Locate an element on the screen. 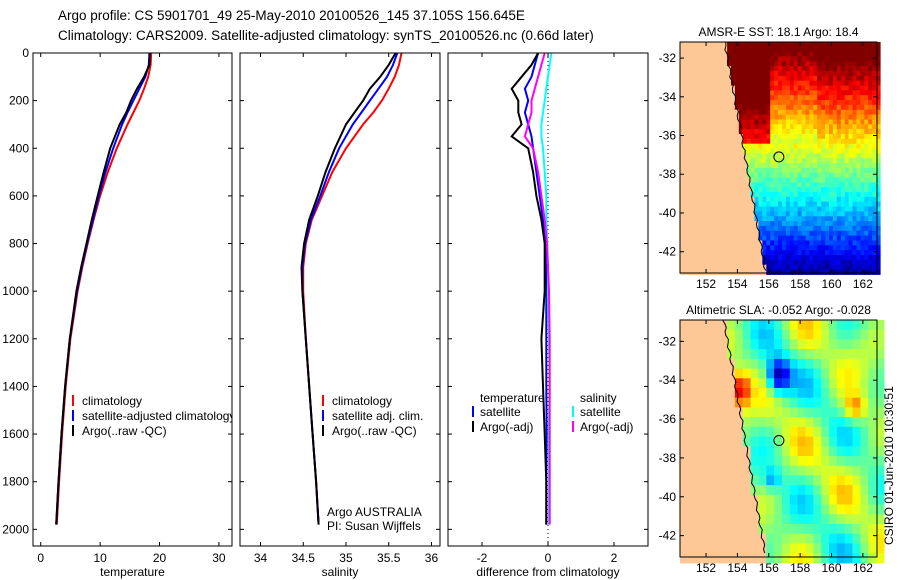 The width and height of the screenshot is (900, 580). y-tick-label: 1600 is located at coordinates (15, 434).